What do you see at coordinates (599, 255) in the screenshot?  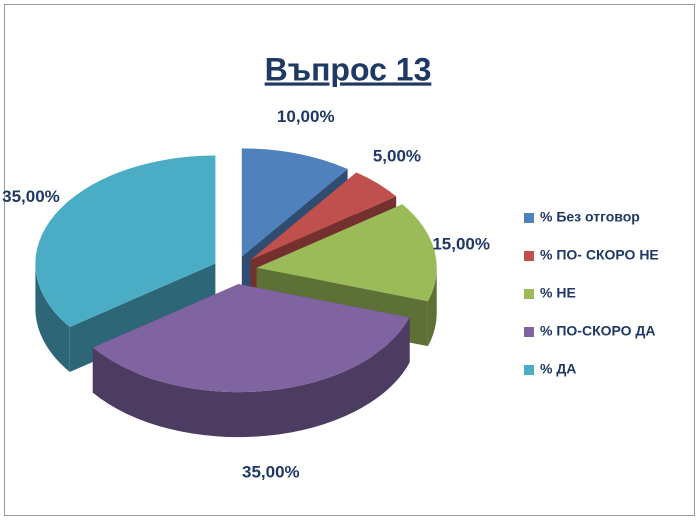 I see `legend-label: % ПО- СКОРО НЕ` at bounding box center [599, 255].